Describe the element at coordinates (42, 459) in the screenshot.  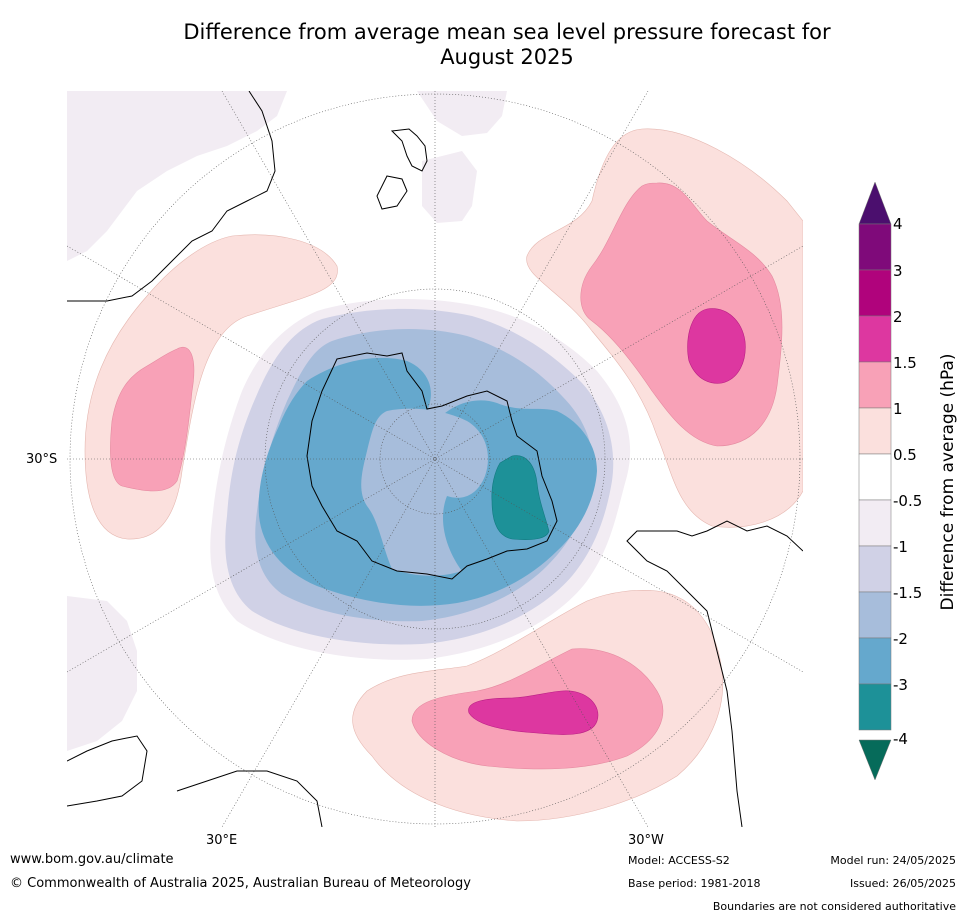
I see `latitude-label-30s: 30°S` at that location.